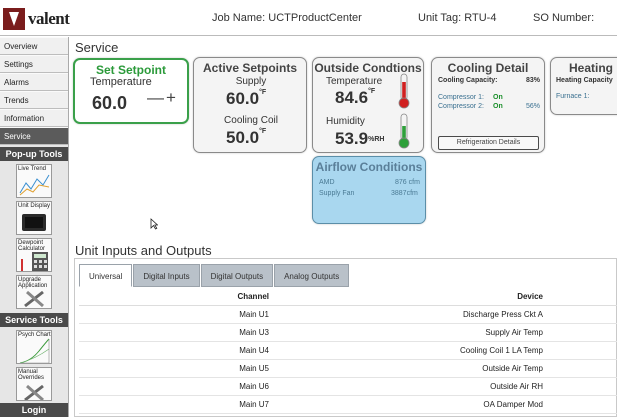 This screenshot has height=417, width=617. Describe the element at coordinates (34, 82) in the screenshot. I see `nav-alarms: Alarms` at that location.